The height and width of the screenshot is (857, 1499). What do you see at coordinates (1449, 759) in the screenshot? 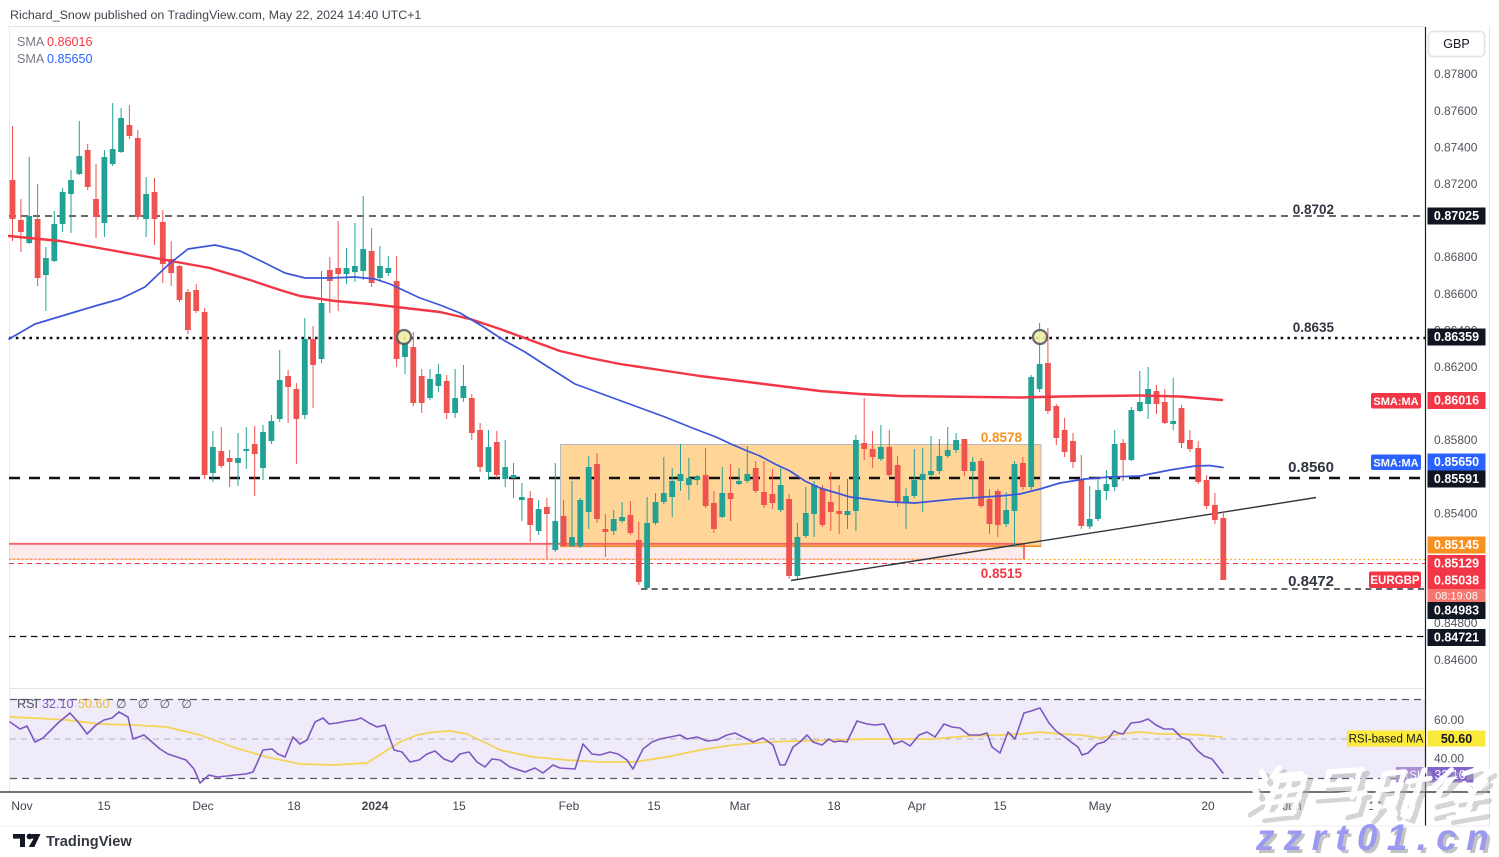
I see `svg-text: 40.00` at bounding box center [1449, 759].